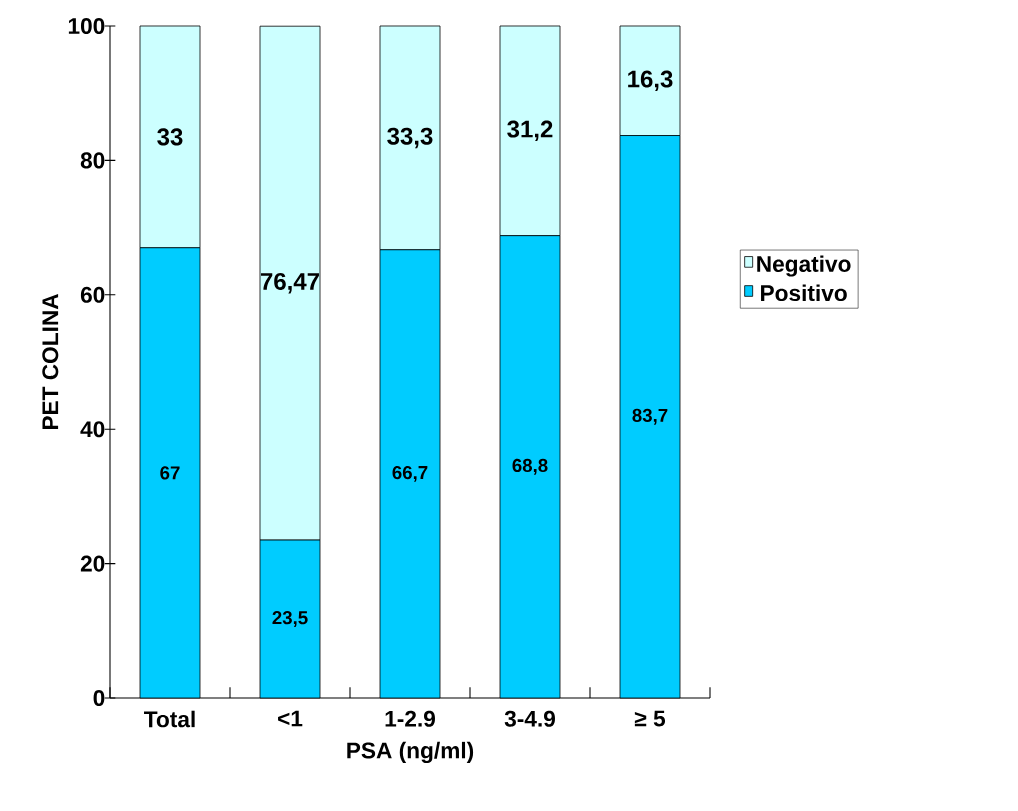 Image resolution: width=1018 pixels, height=811 pixels. Describe the element at coordinates (650, 718) in the screenshot. I see `x-tick-label: ≥ 5` at that location.